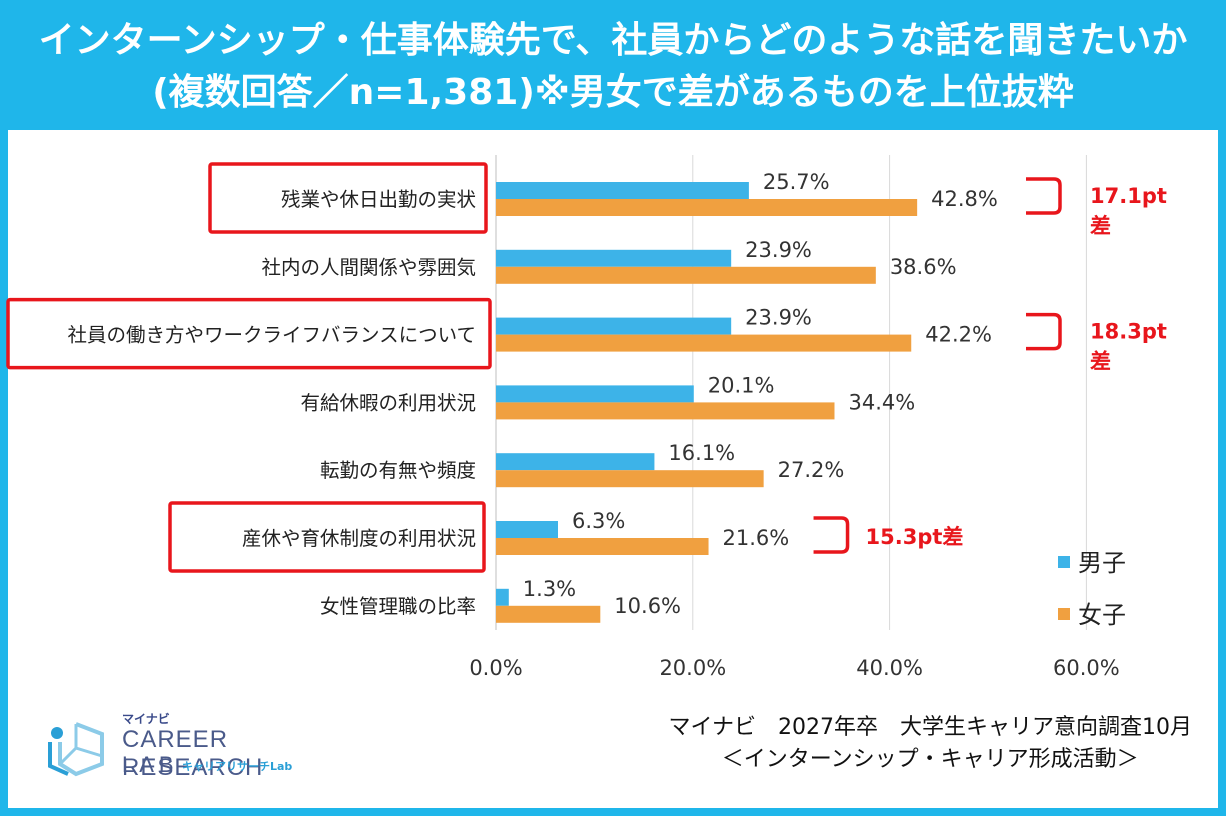 The width and height of the screenshot is (1226, 816). What do you see at coordinates (359, 538) in the screenshot?
I see `category-label: 産休や育休制度の利用状況` at bounding box center [359, 538].